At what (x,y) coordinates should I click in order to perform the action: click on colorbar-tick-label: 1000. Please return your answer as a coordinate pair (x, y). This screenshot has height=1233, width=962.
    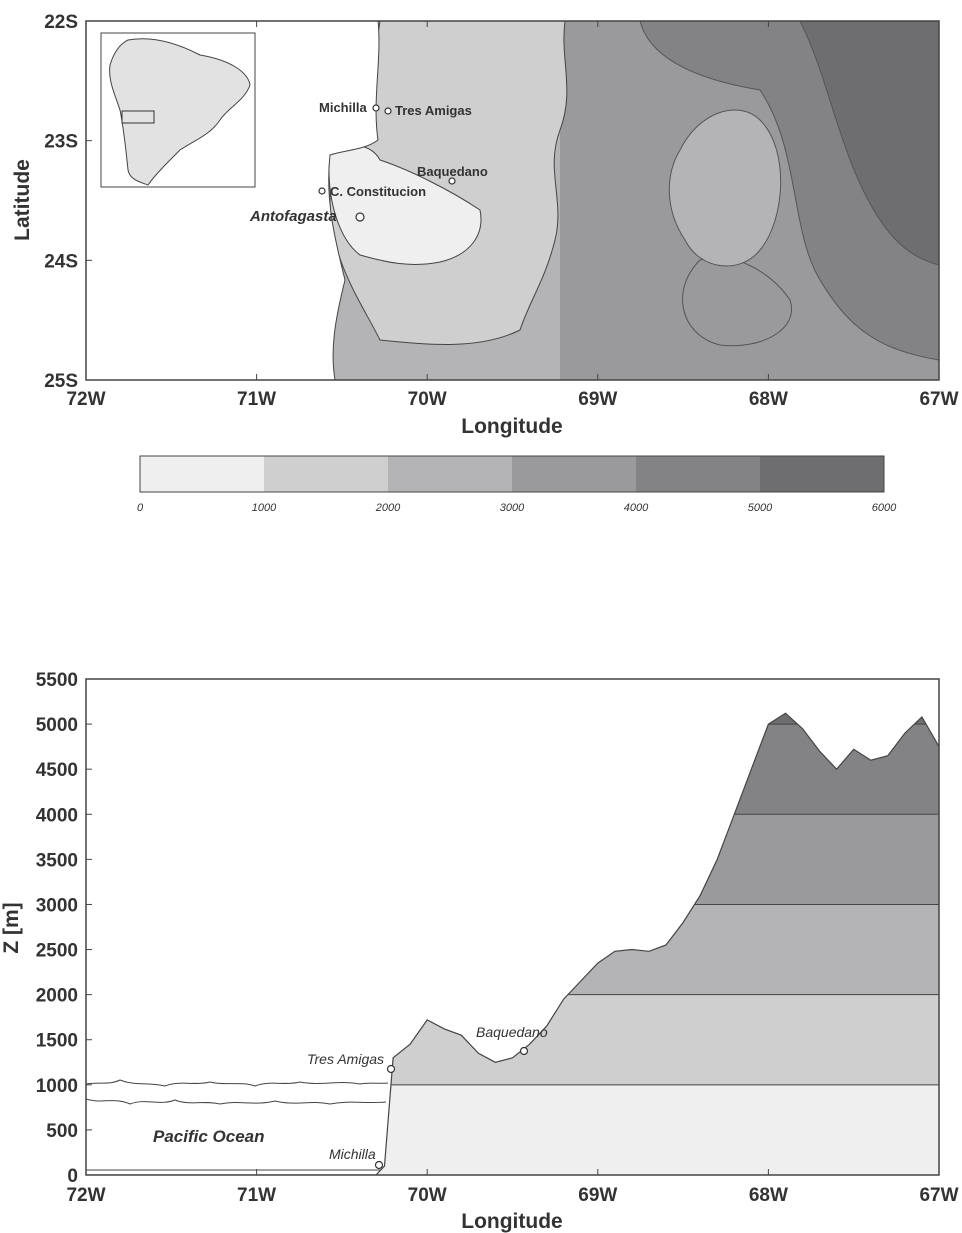
    Looking at the image, I should click on (264, 508).